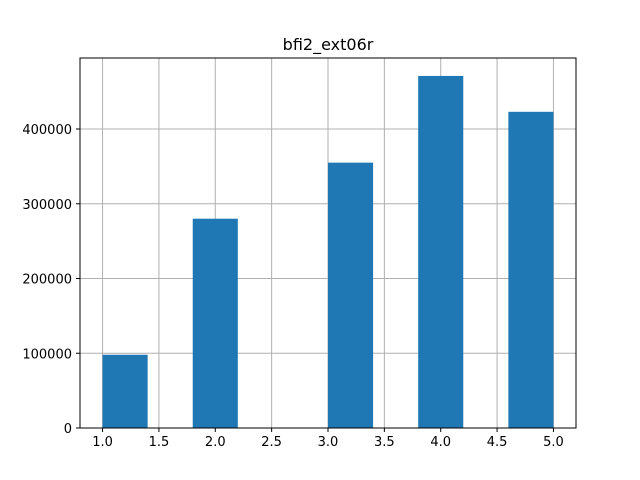 Image resolution: width=640 pixels, height=480 pixels. Describe the element at coordinates (47, 280) in the screenshot. I see `y-tick-label: 200000` at that location.